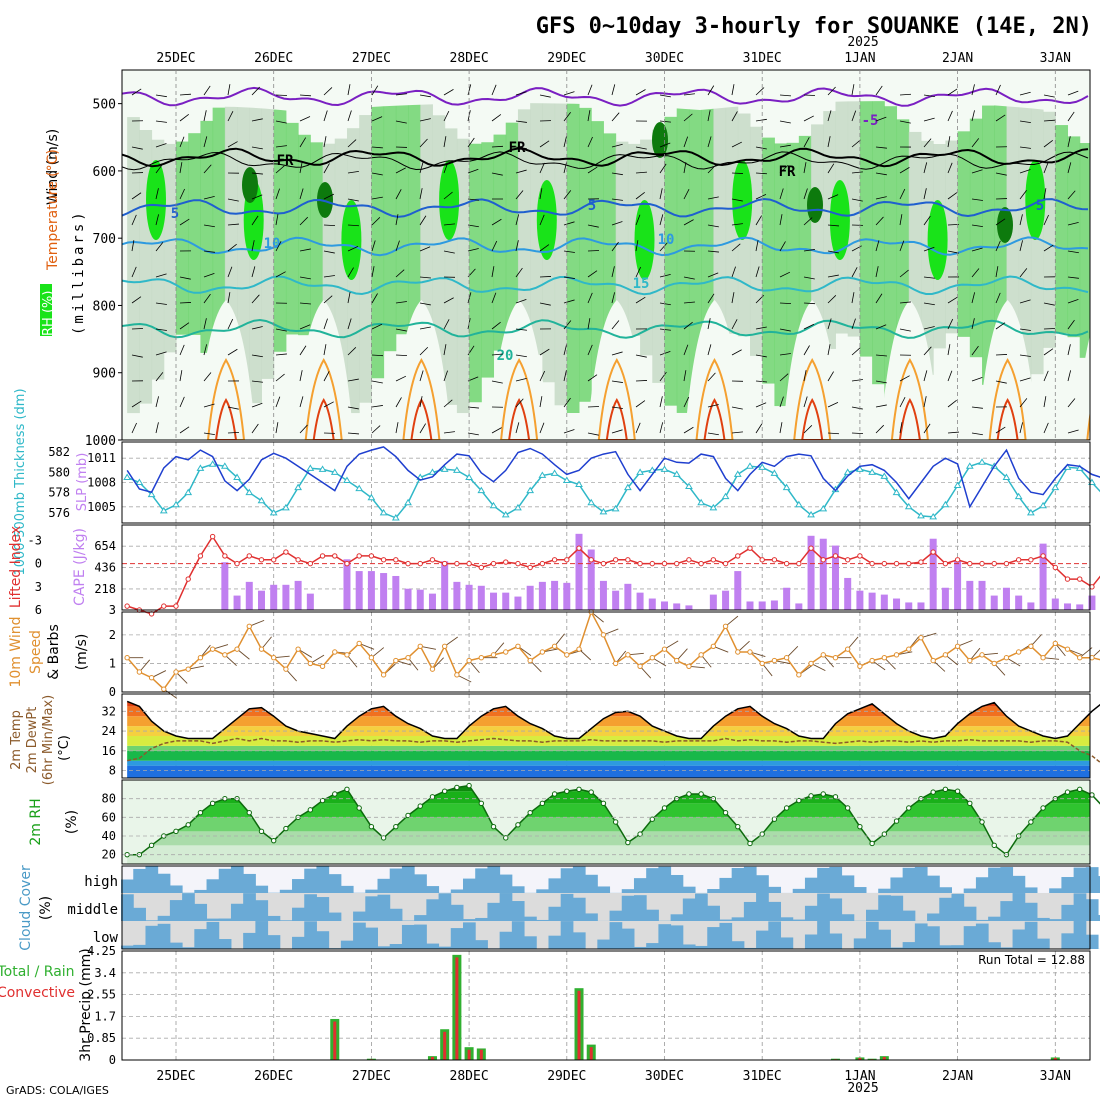 This screenshot has width=1100, height=1100. Describe the element at coordinates (175, 1076) in the screenshot. I see `date-label-bottom: 25DEC` at that location.